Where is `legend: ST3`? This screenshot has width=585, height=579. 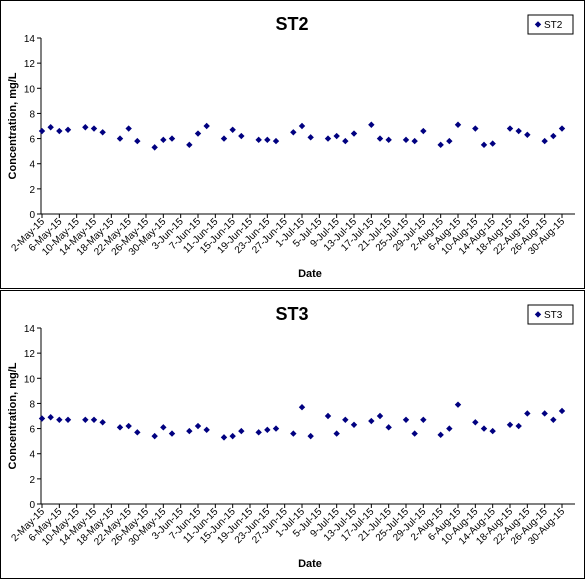
legend: ST3 is located at coordinates (550, 314).